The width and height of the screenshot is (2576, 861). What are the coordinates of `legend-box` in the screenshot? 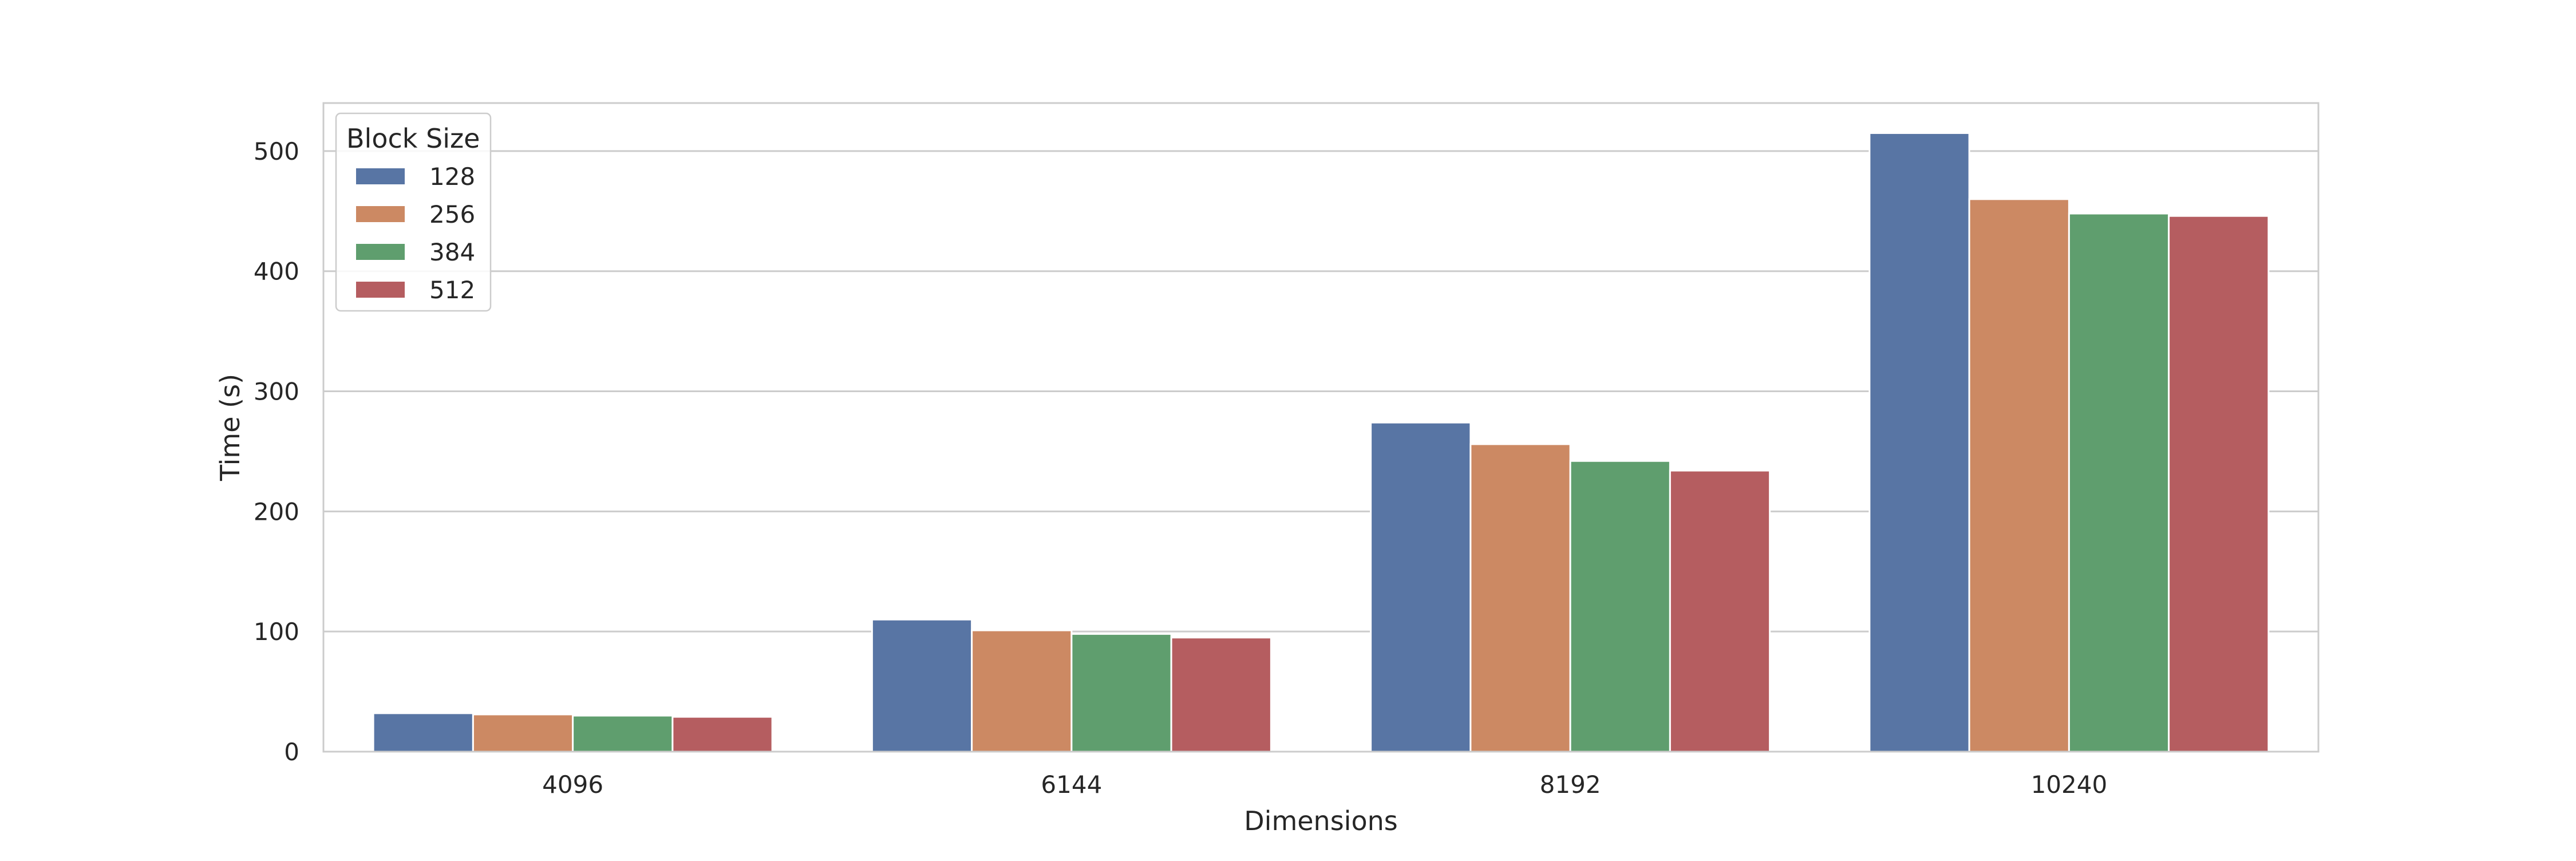 It's located at (413, 212).